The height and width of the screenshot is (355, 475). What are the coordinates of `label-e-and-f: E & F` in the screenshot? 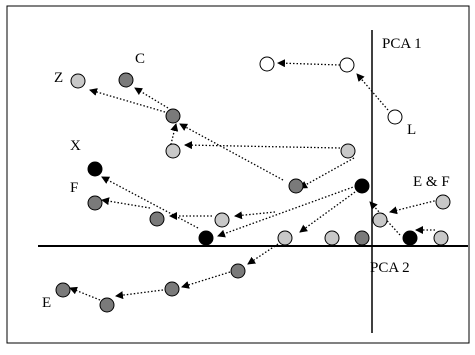 It's located at (431, 182).